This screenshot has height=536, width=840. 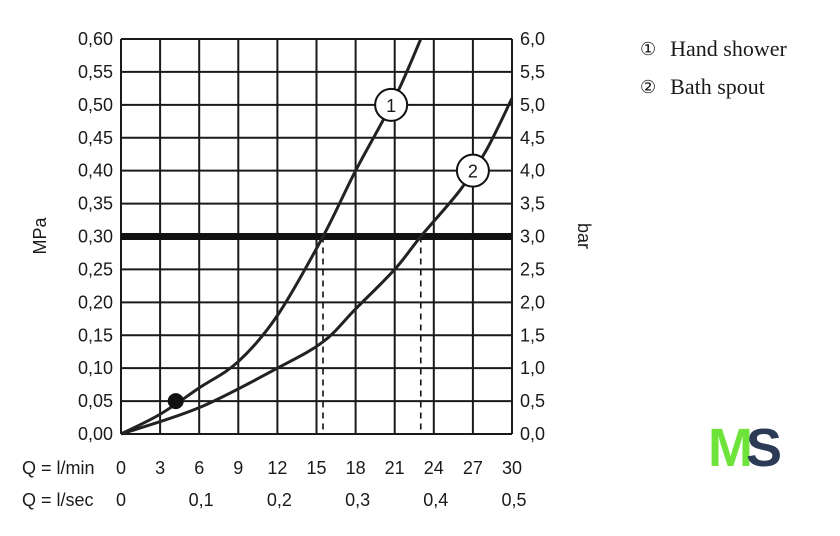 I want to click on x-tick-label: 0, so click(x=121, y=468).